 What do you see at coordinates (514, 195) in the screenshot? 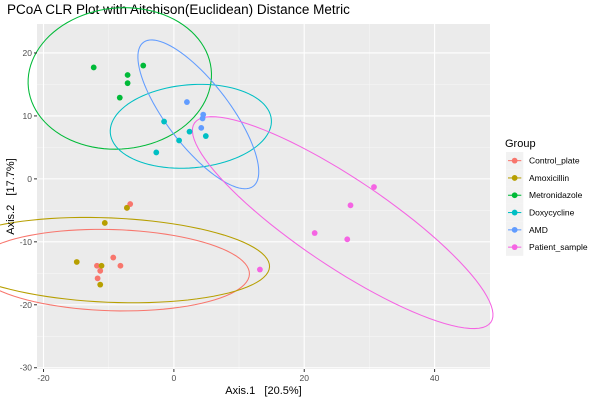
I see `legend-dot-metronidazole` at bounding box center [514, 195].